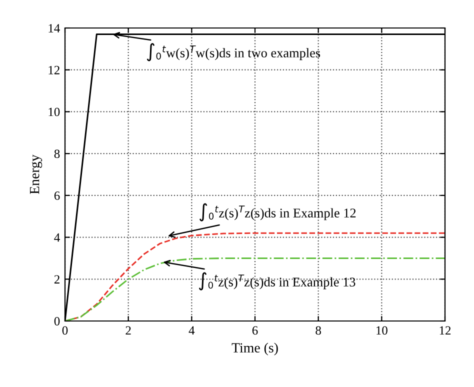 The height and width of the screenshot is (387, 474). Describe the element at coordinates (57, 321) in the screenshot. I see `y-tick-label: 0` at that location.